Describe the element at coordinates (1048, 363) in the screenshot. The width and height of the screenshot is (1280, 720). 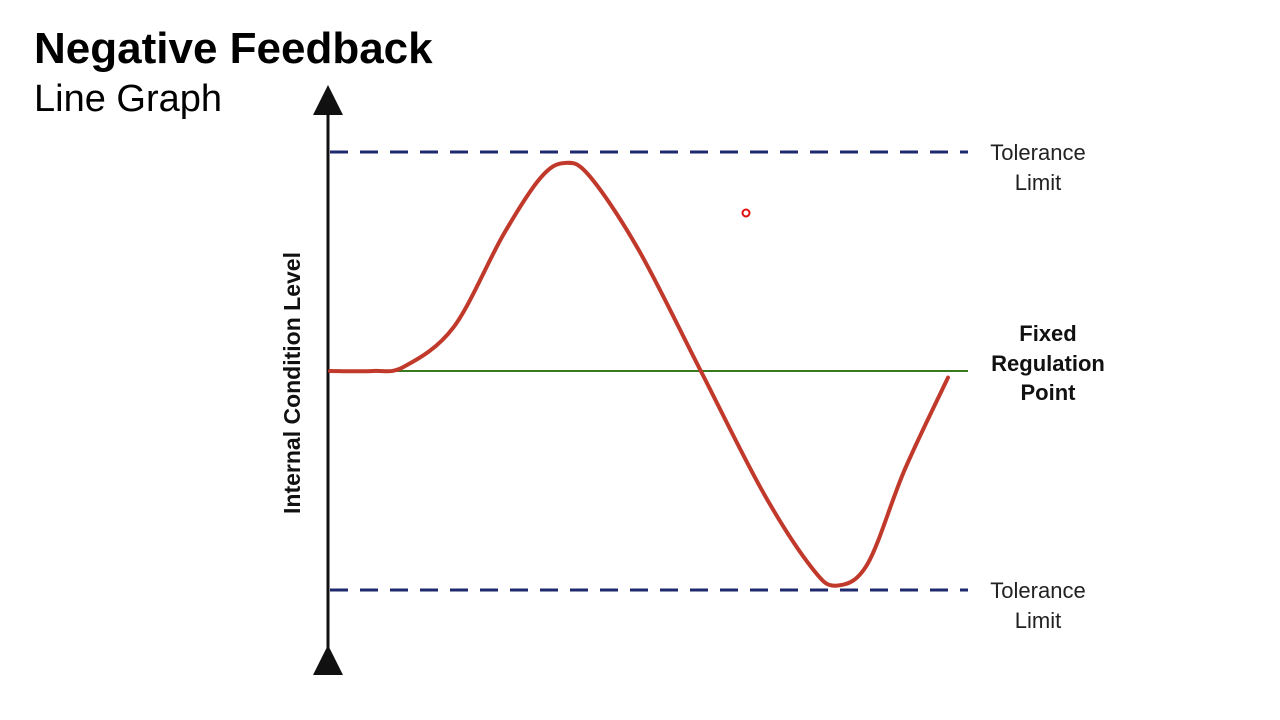
I see `set-point-label-line2: Regulation` at that location.